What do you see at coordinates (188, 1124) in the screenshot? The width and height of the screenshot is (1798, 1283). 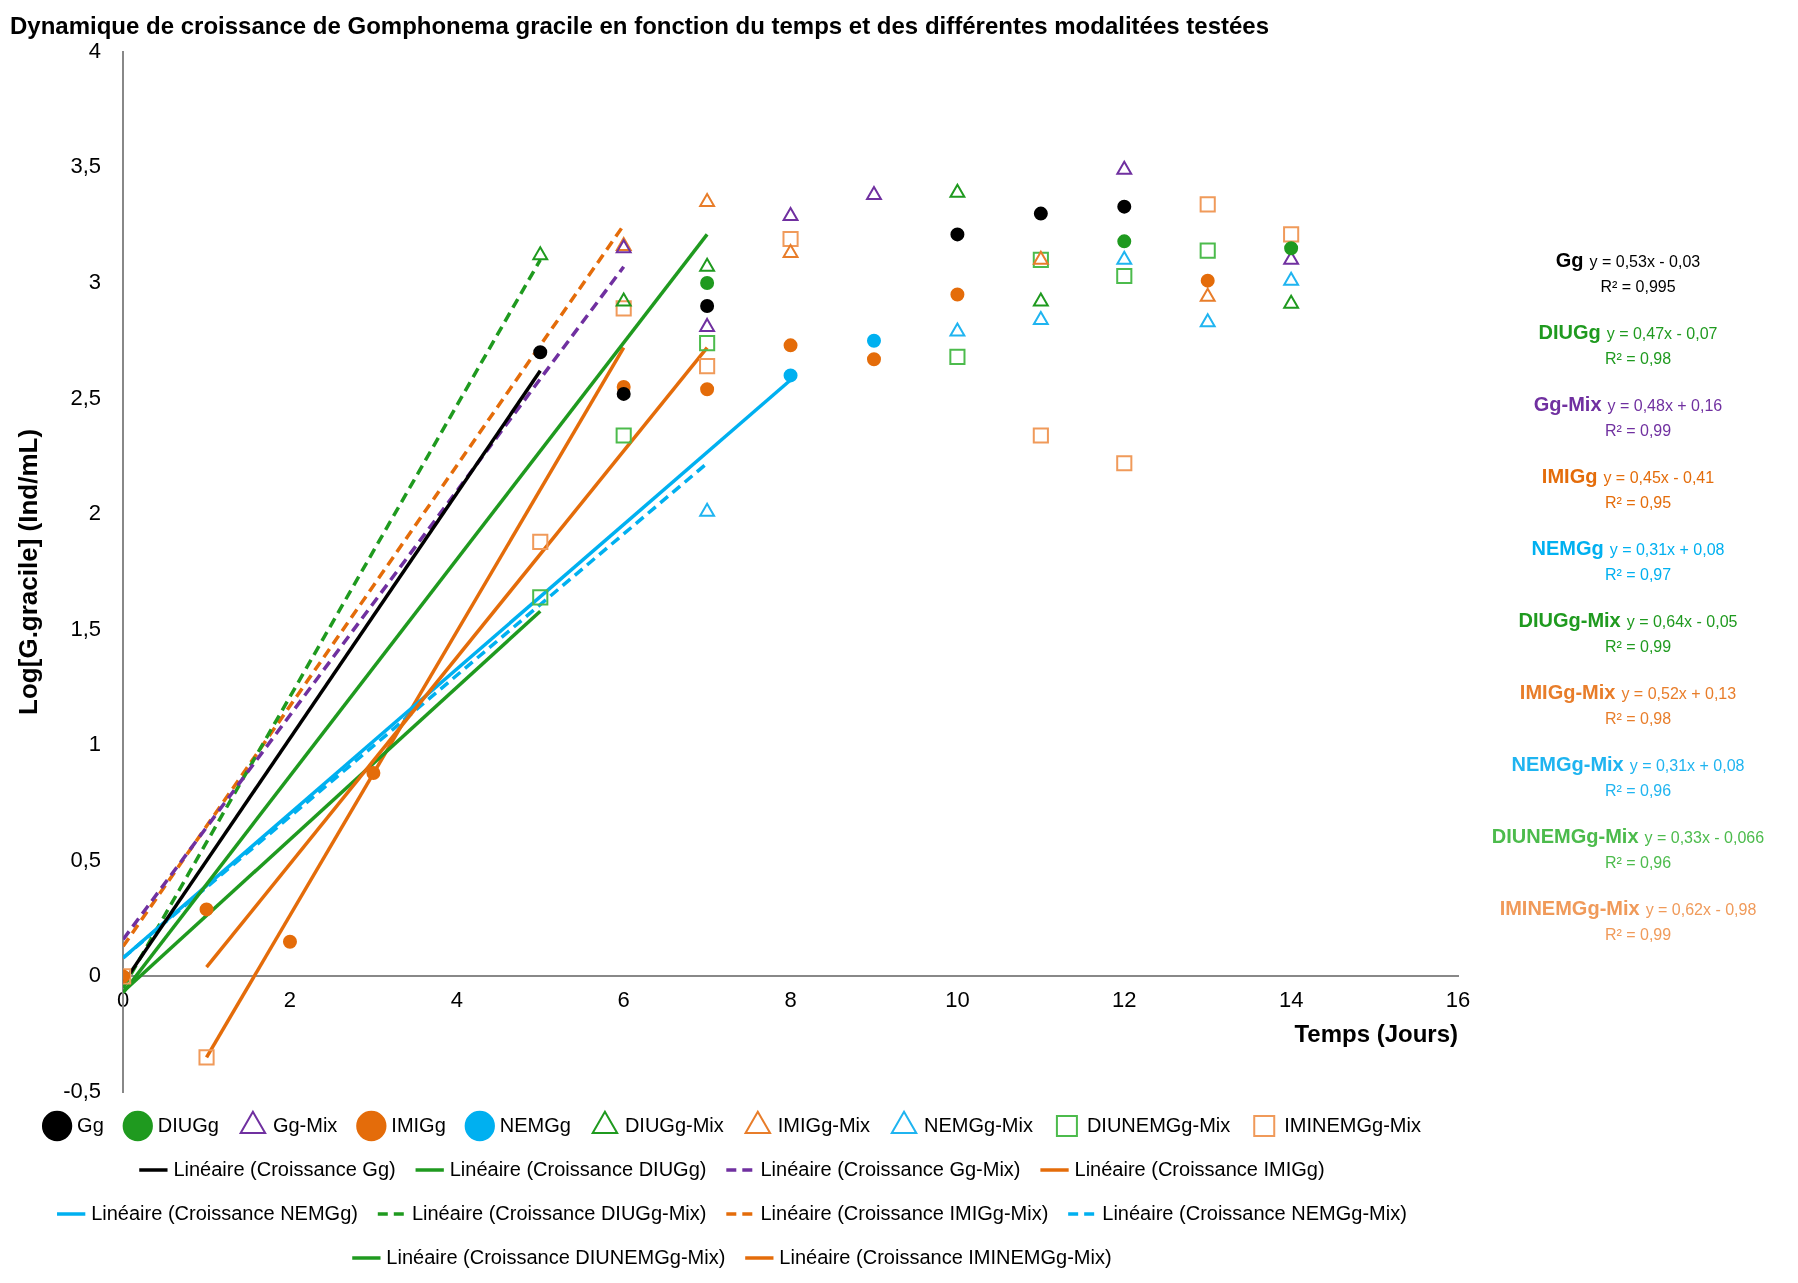 I see `legend-label: DIUGg` at bounding box center [188, 1124].